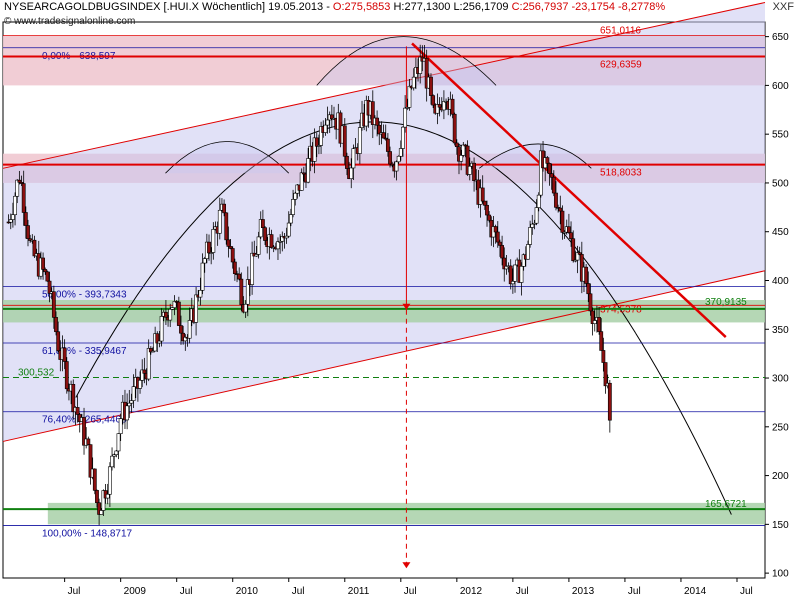 The image size is (800, 605). I want to click on x-tick-label-10: Jul, so click(634, 591).